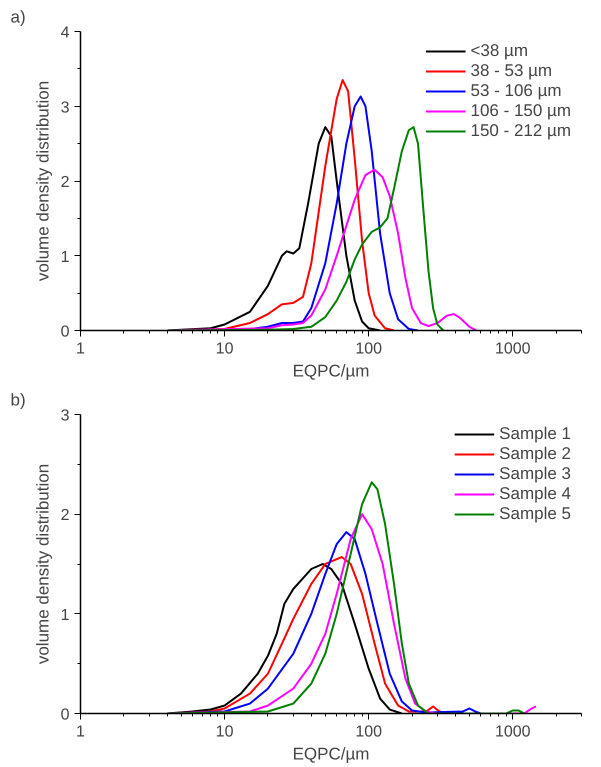  Describe the element at coordinates (520, 111) in the screenshot. I see `legend-label: 106 - 150 µm` at that location.